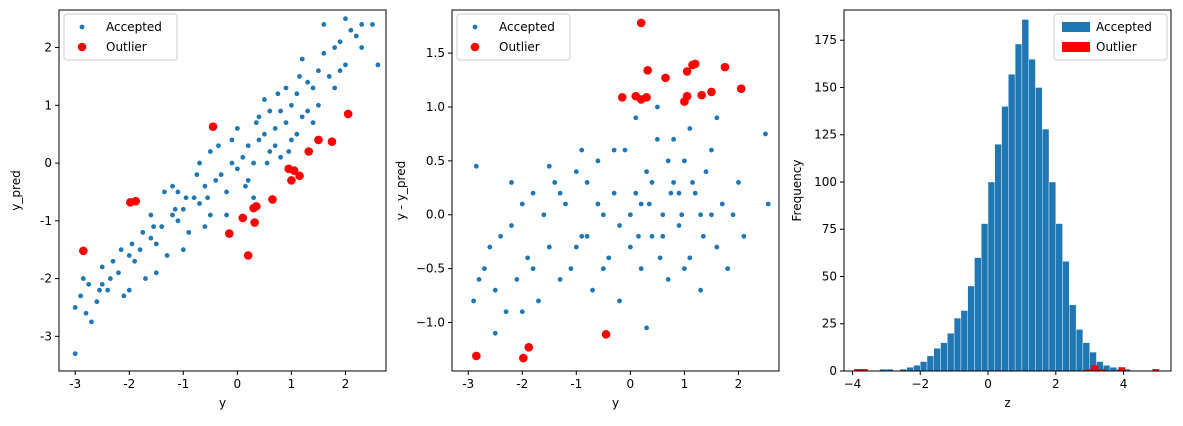 The image size is (1183, 426). What do you see at coordinates (475, 27) in the screenshot?
I see `legend-marker-accepted` at bounding box center [475, 27].